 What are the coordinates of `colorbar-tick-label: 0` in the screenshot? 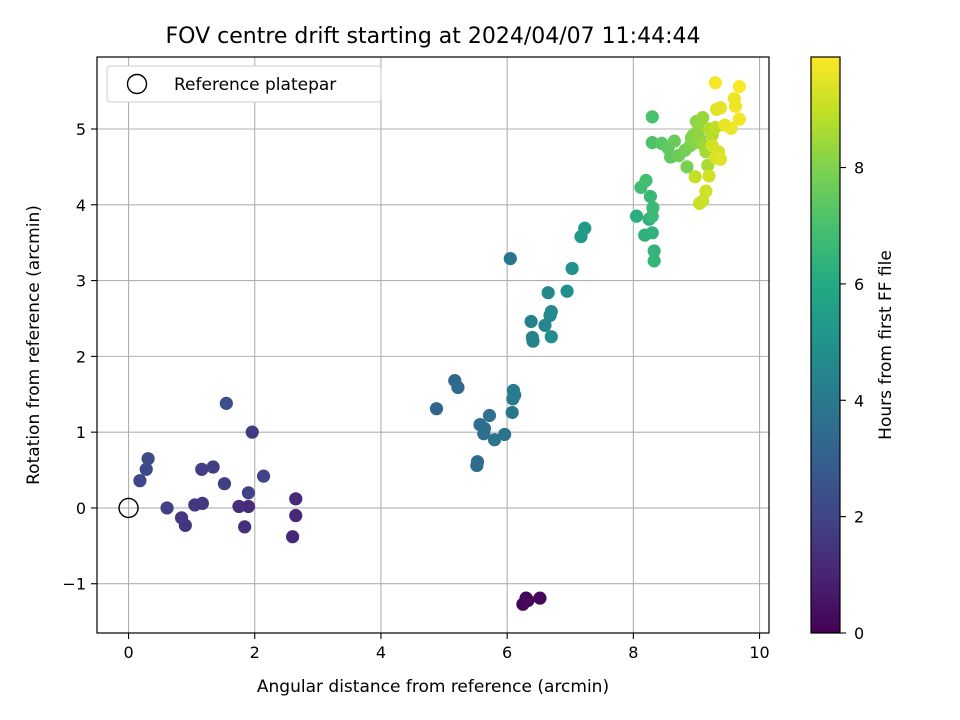 It's located at (859, 633).